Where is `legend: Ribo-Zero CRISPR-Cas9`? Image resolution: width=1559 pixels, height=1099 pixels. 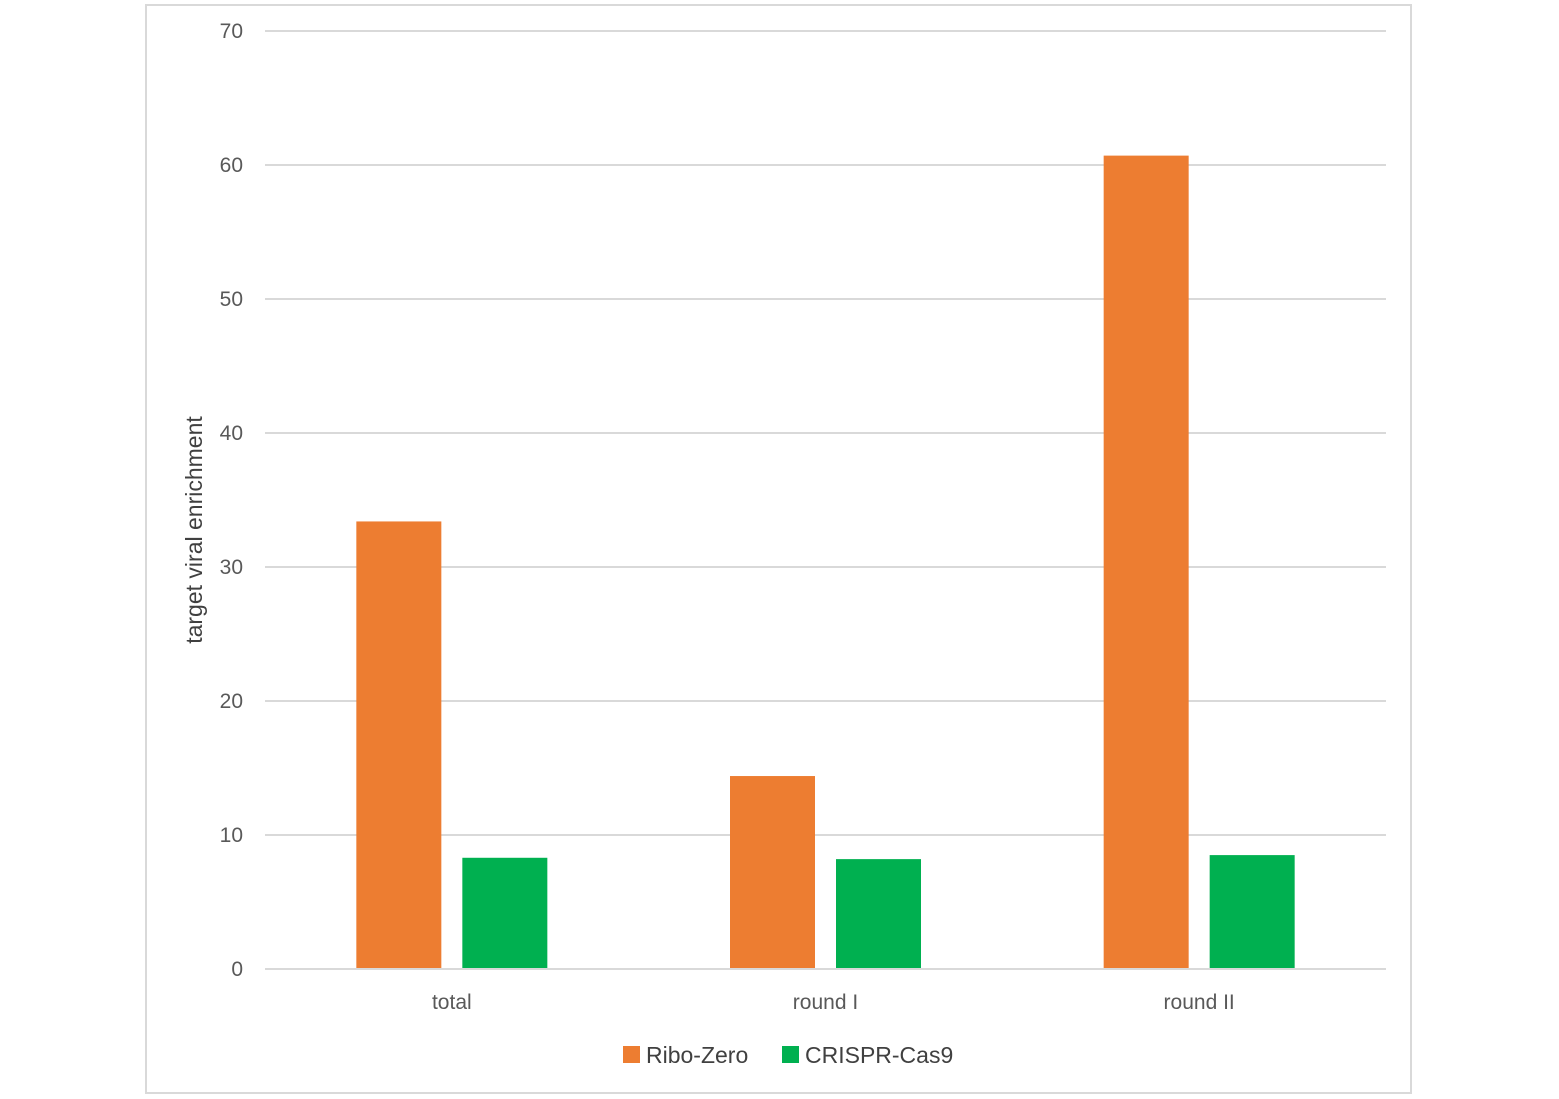
legend: Ribo-Zero CRISPR-Cas9 is located at coordinates (788, 1055).